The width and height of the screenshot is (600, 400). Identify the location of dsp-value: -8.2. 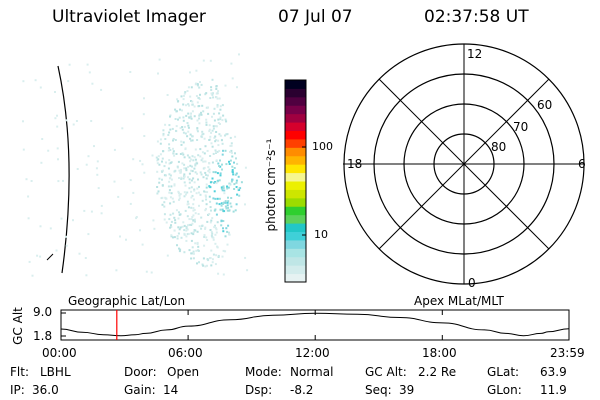
(302, 390).